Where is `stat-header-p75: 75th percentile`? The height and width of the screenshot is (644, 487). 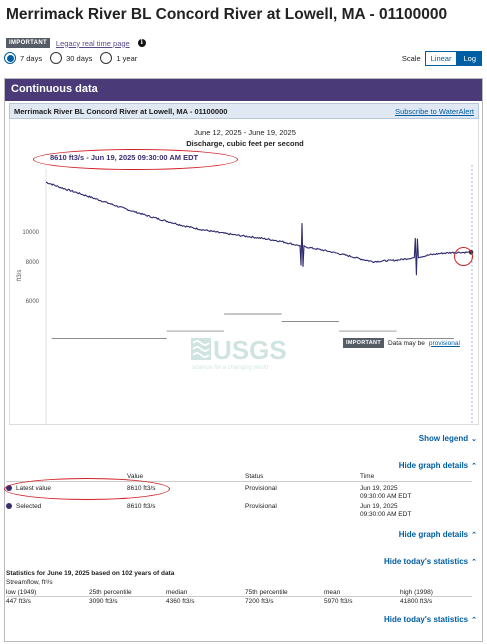 stat-header-p75: 75th percentile is located at coordinates (266, 592).